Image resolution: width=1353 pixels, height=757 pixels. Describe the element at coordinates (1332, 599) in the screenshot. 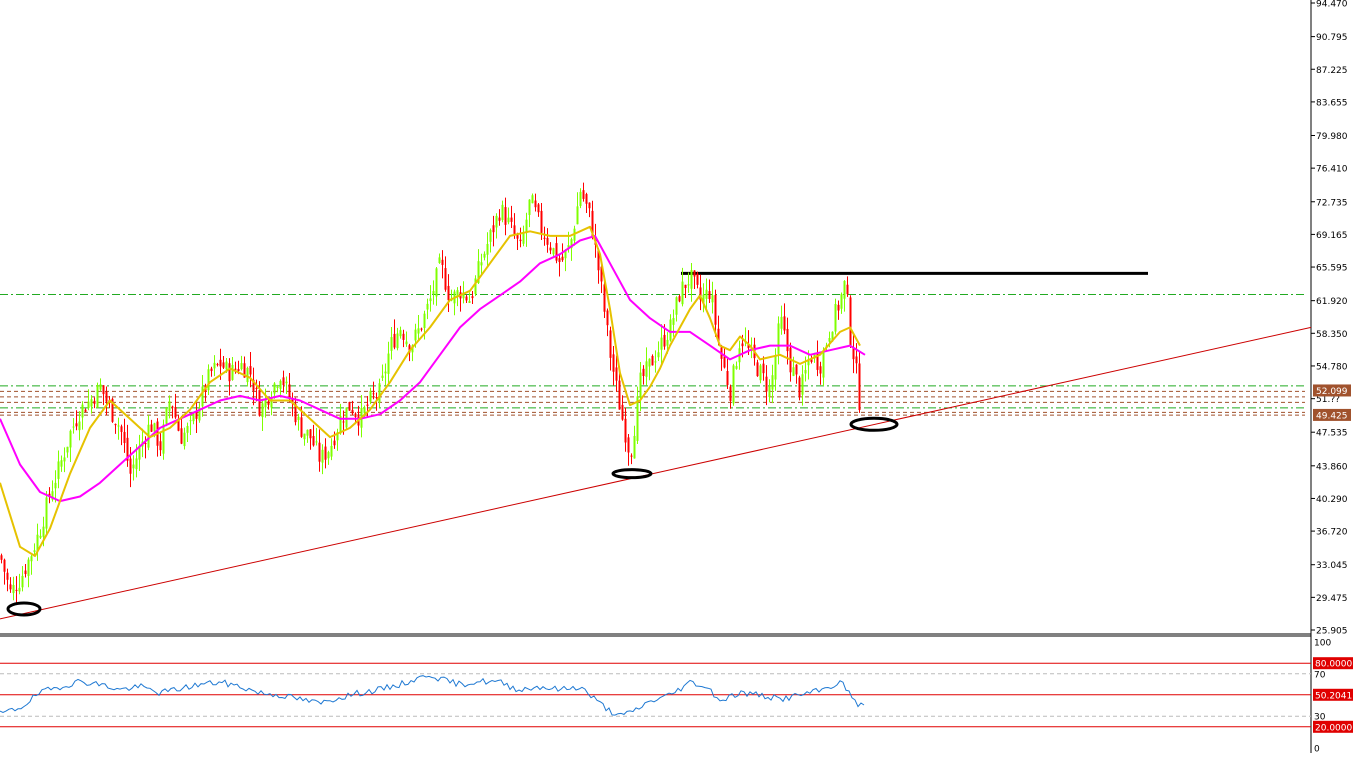

I see `price-tick-label: 29.475` at that location.